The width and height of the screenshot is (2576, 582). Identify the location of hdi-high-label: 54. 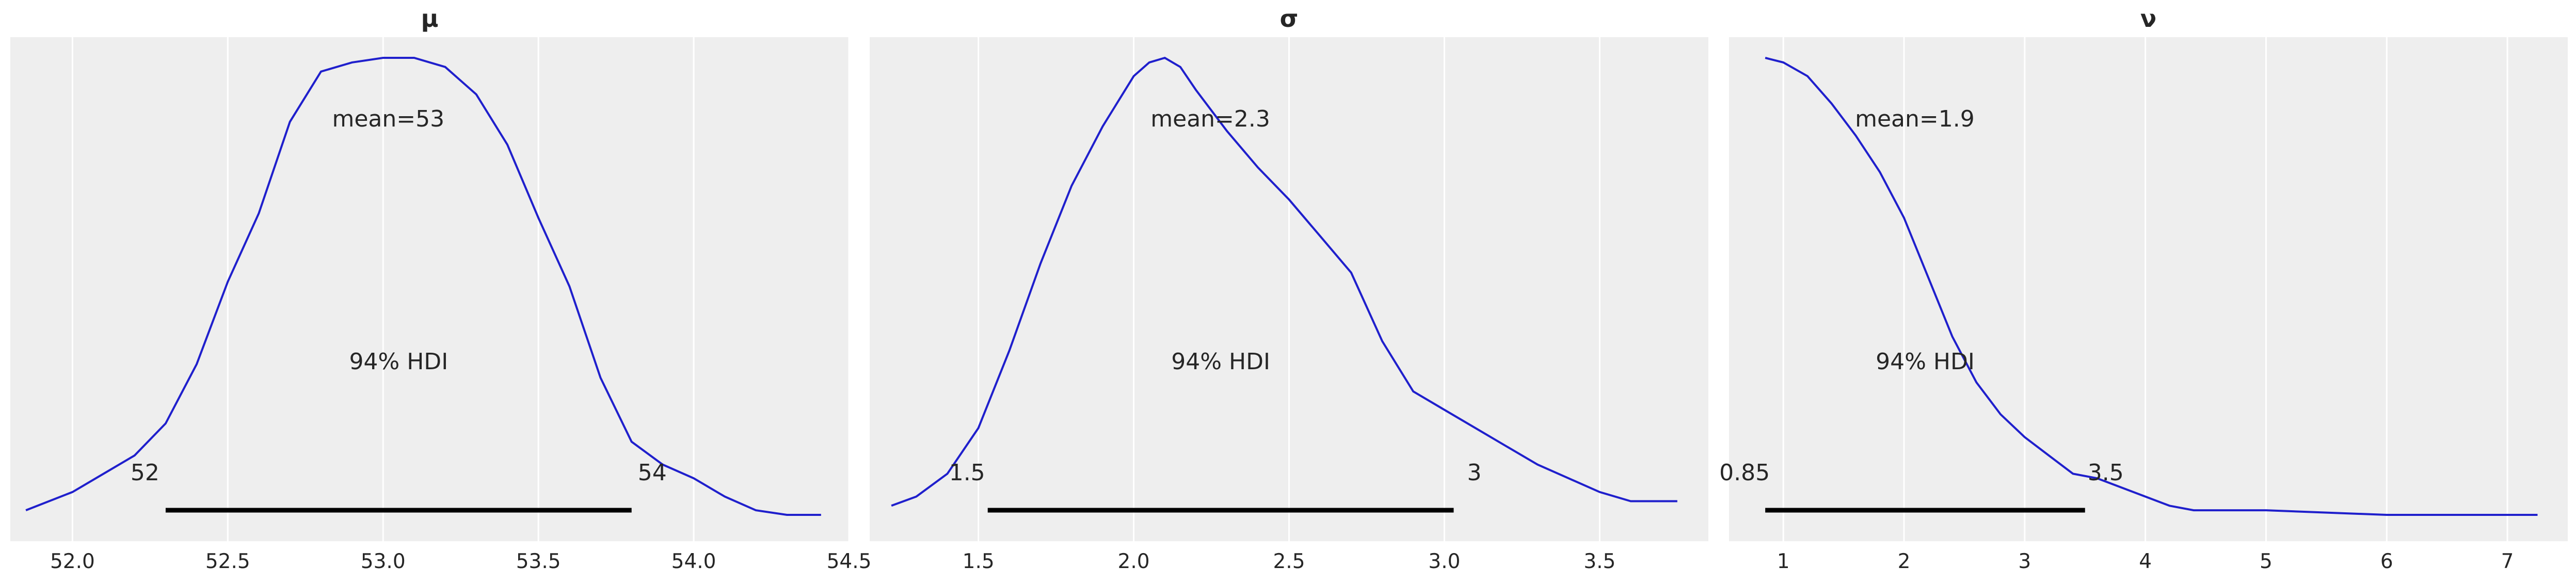
(652, 473).